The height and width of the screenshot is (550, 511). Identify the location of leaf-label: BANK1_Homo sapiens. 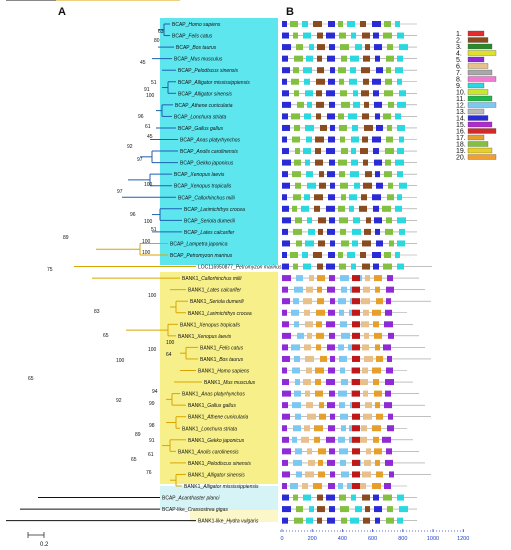
(224, 372).